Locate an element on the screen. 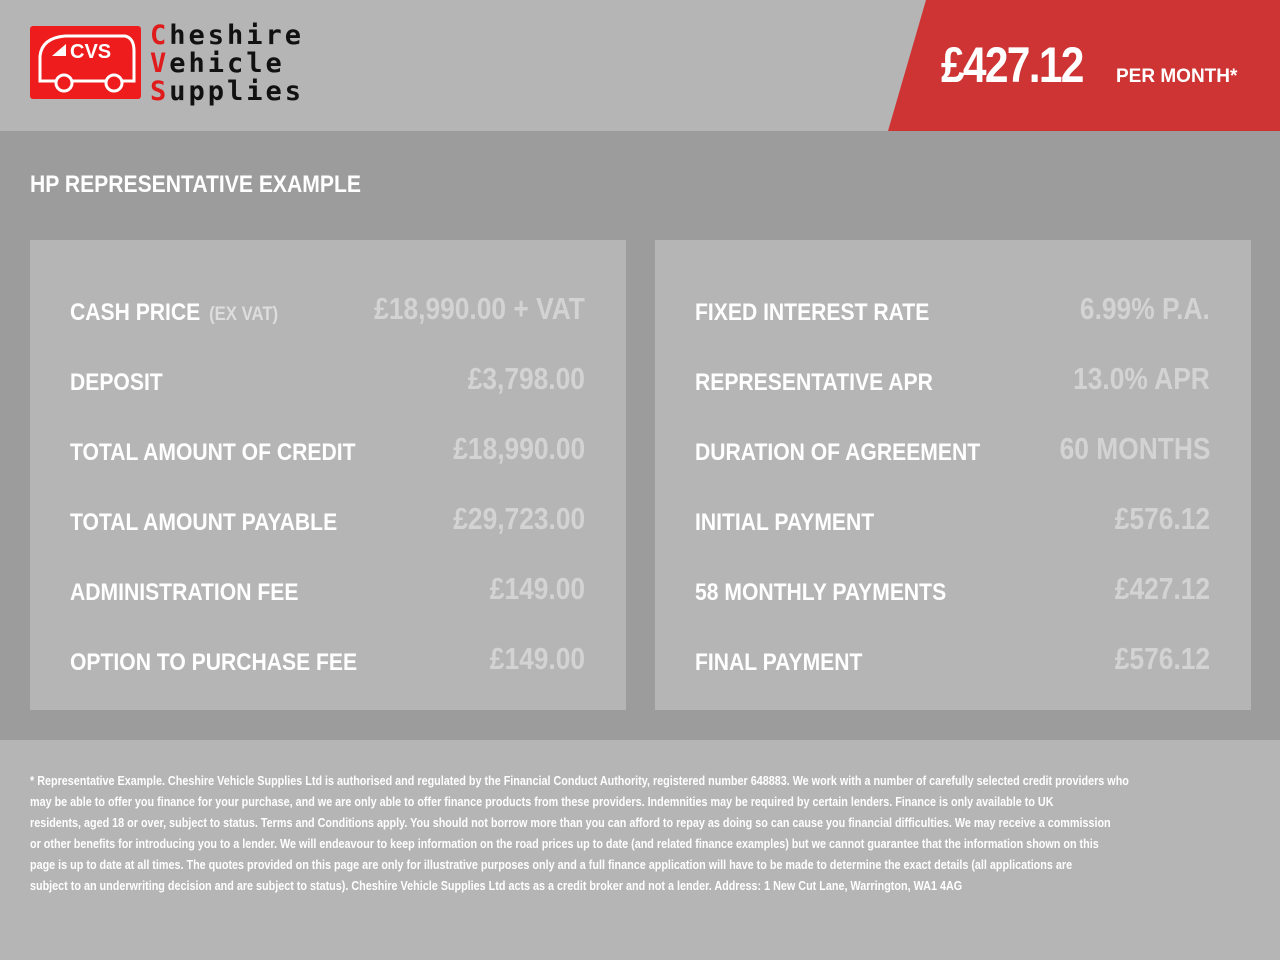 Image resolution: width=1280 pixels, height=960 pixels. cvs-logo-badge: CVS is located at coordinates (85, 62).